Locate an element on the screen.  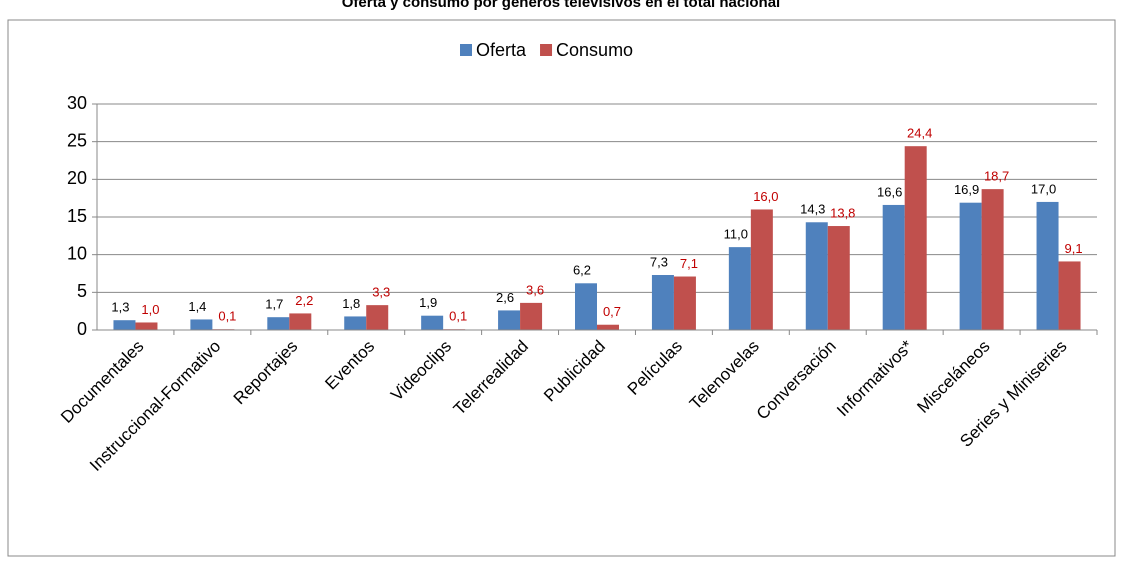
value-label: 9,1 is located at coordinates (1073, 248).